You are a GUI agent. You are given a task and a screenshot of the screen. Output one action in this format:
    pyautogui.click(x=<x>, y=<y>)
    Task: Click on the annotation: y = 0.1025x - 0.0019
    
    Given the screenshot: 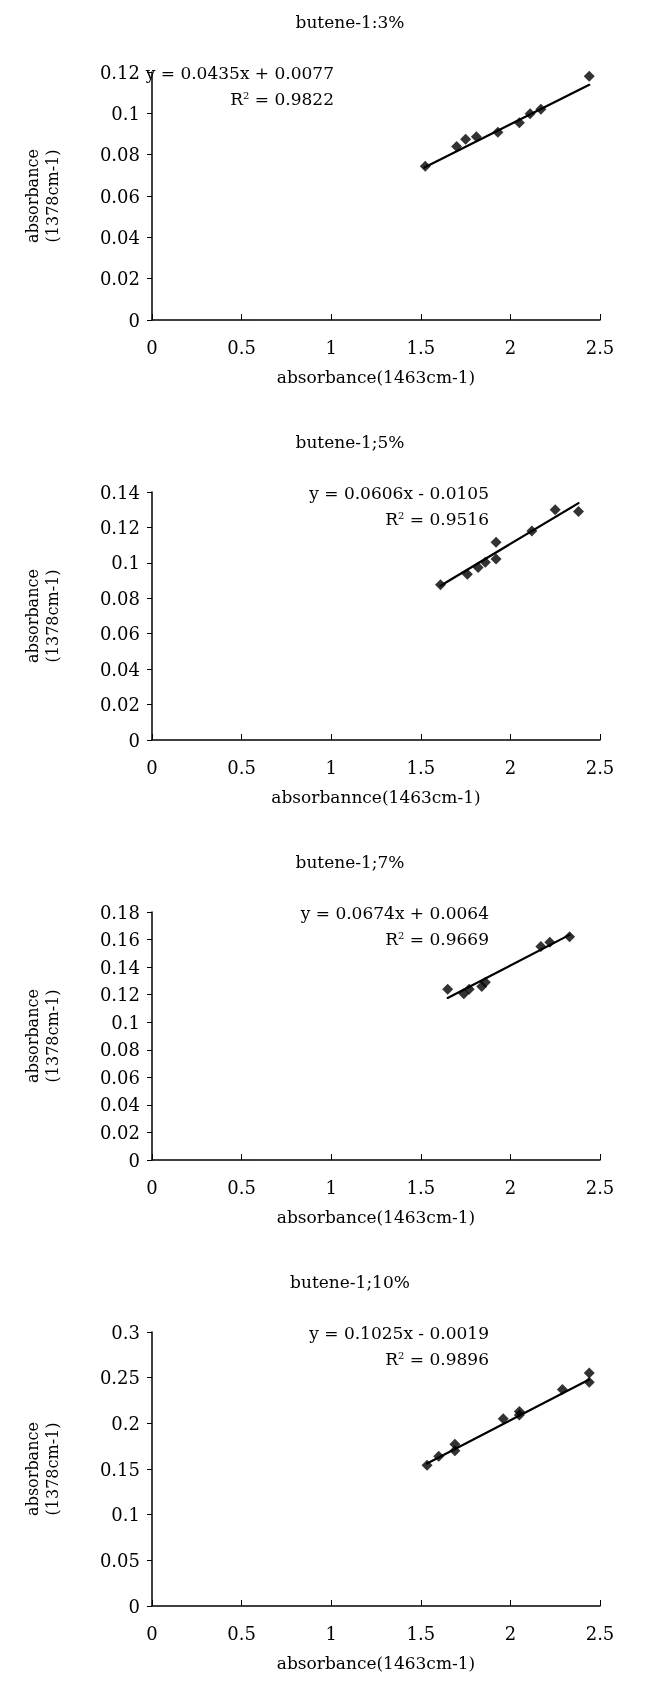 What is the action you would take?
    pyautogui.click(x=398, y=1332)
    